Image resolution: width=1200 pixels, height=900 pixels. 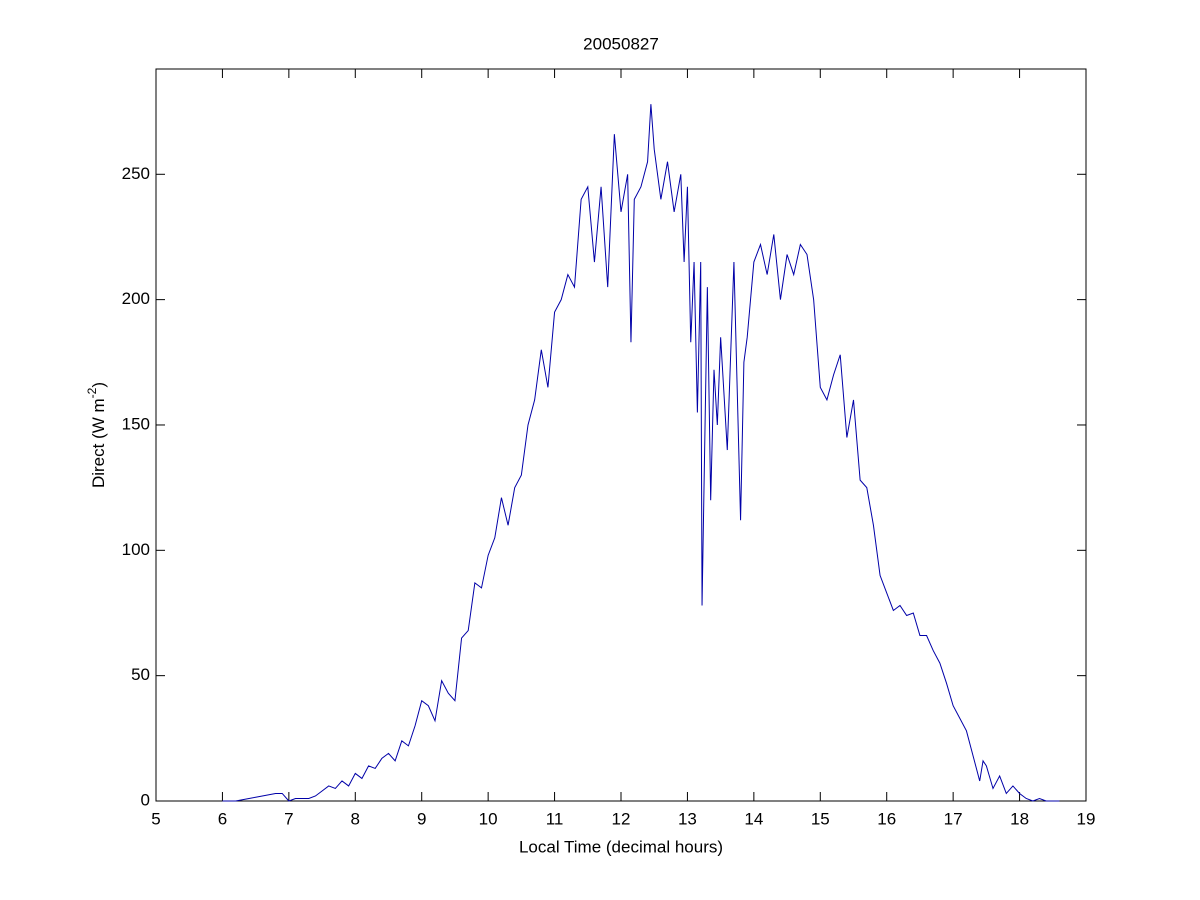 I want to click on x-tick-label: 17, so click(x=953, y=818).